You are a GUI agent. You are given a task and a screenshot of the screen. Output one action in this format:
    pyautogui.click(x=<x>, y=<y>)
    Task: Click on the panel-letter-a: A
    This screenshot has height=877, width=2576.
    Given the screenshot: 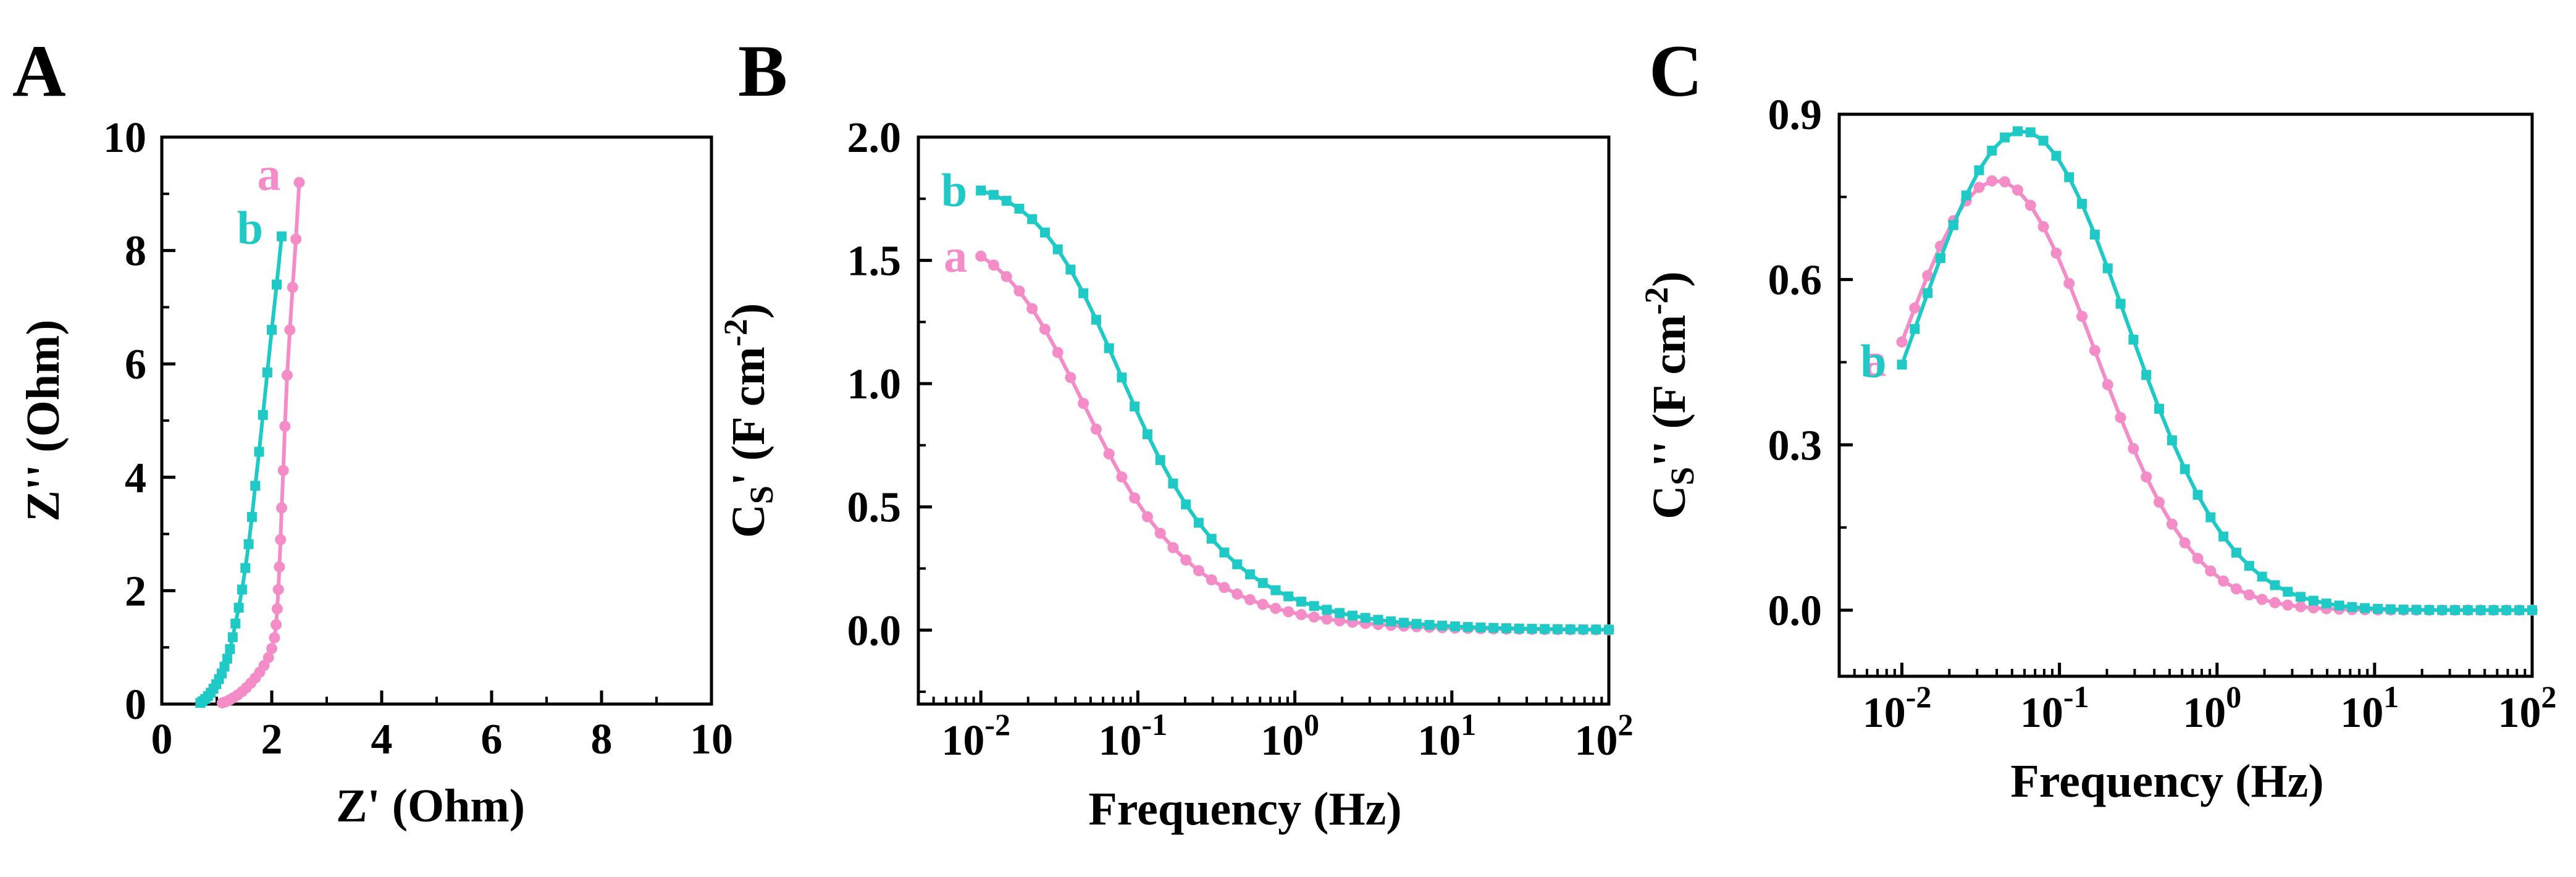 What is the action you would take?
    pyautogui.click(x=39, y=71)
    